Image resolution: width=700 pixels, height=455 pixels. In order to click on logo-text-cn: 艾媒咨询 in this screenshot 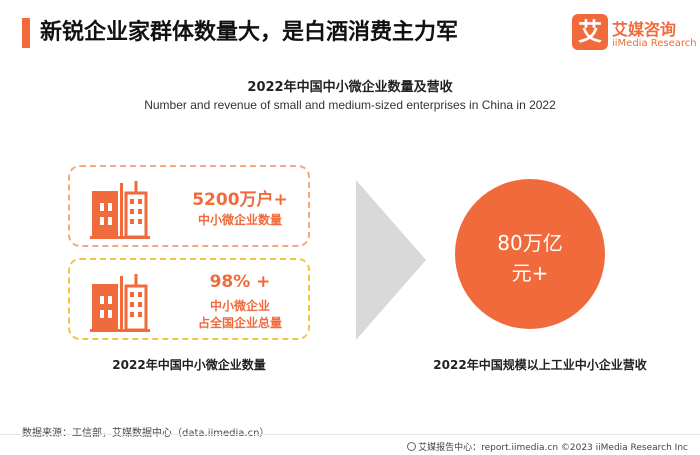, I will do `click(644, 29)`.